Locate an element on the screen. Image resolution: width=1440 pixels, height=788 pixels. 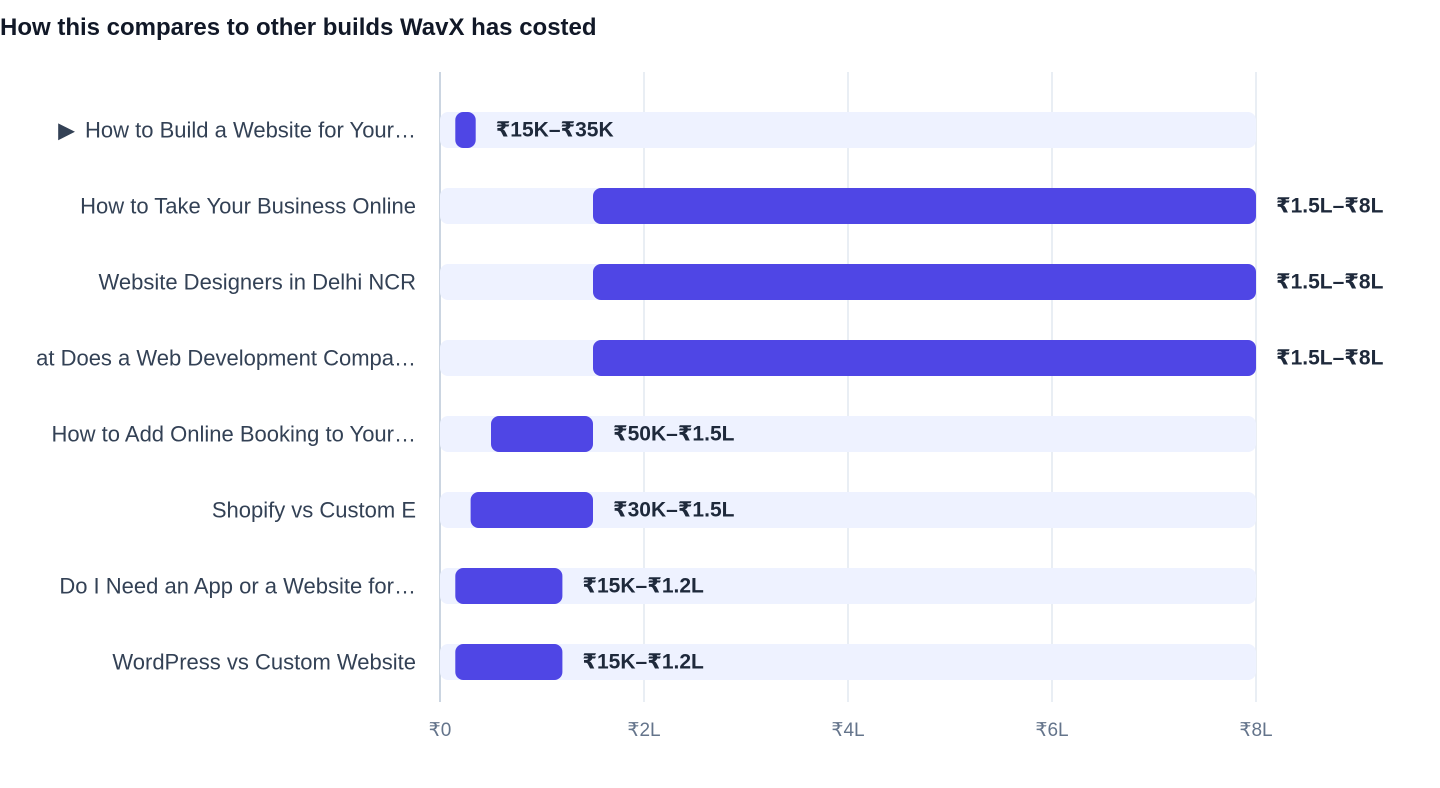
category-label: WordPress vs Custom Website is located at coordinates (264, 662).